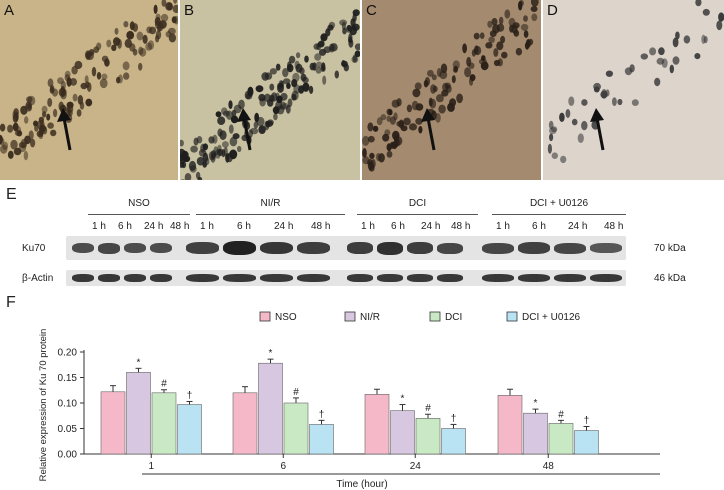 This screenshot has width=724, height=490. Describe the element at coordinates (164, 384) in the screenshot. I see `significance-mark: #` at that location.